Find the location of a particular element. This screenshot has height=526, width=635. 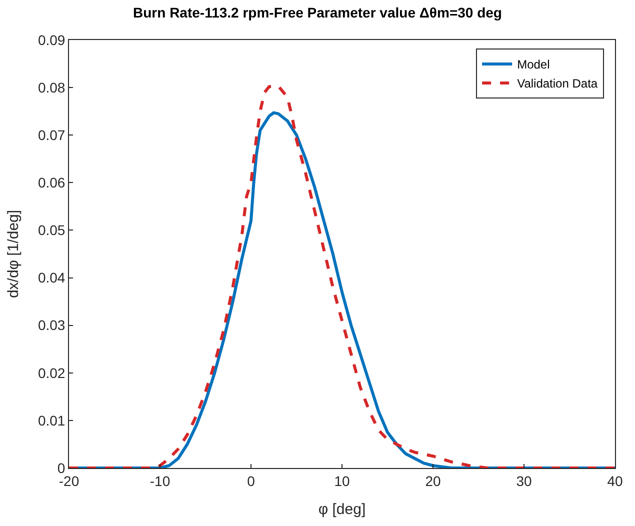

y-tick-label: 0.04 is located at coordinates (52, 278).